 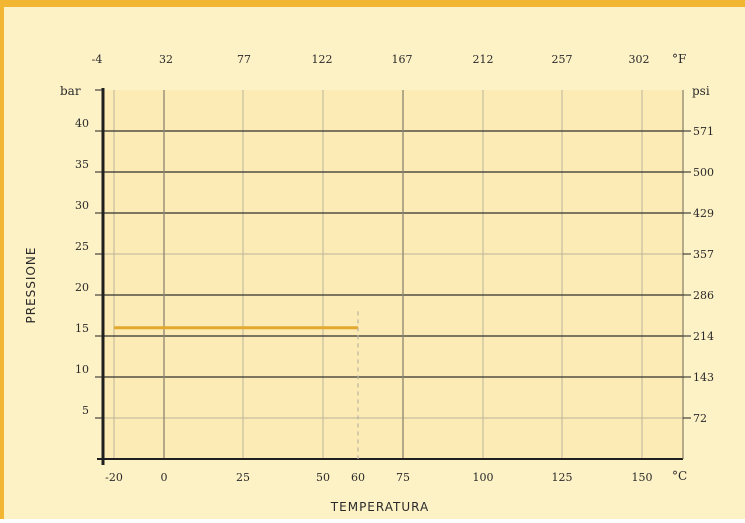 I want to click on unit-y-right: psi, so click(x=701, y=91).